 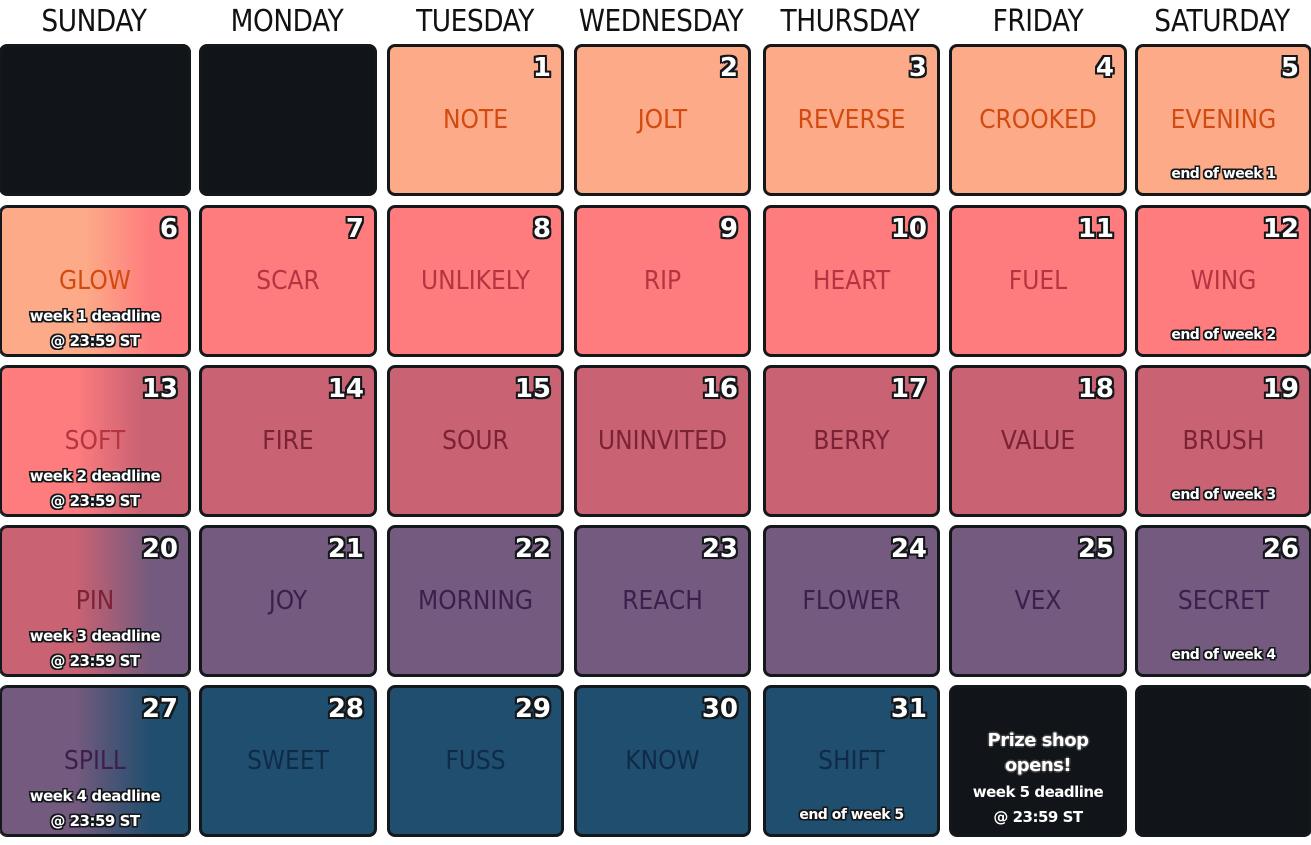 What do you see at coordinates (728, 229) in the screenshot?
I see `day-number: 9` at bounding box center [728, 229].